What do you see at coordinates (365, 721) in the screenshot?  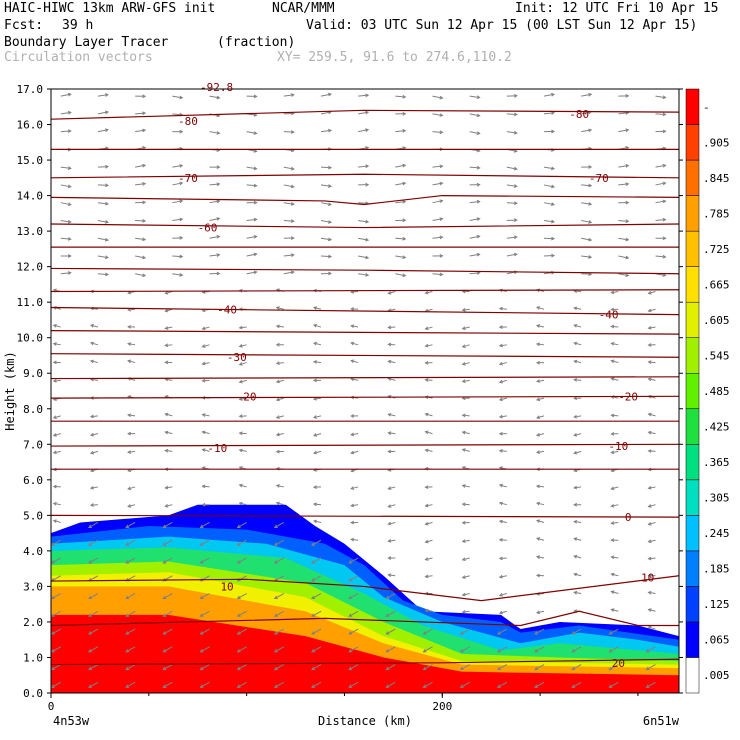 I see `x-axis-label: Distance (km)` at bounding box center [365, 721].